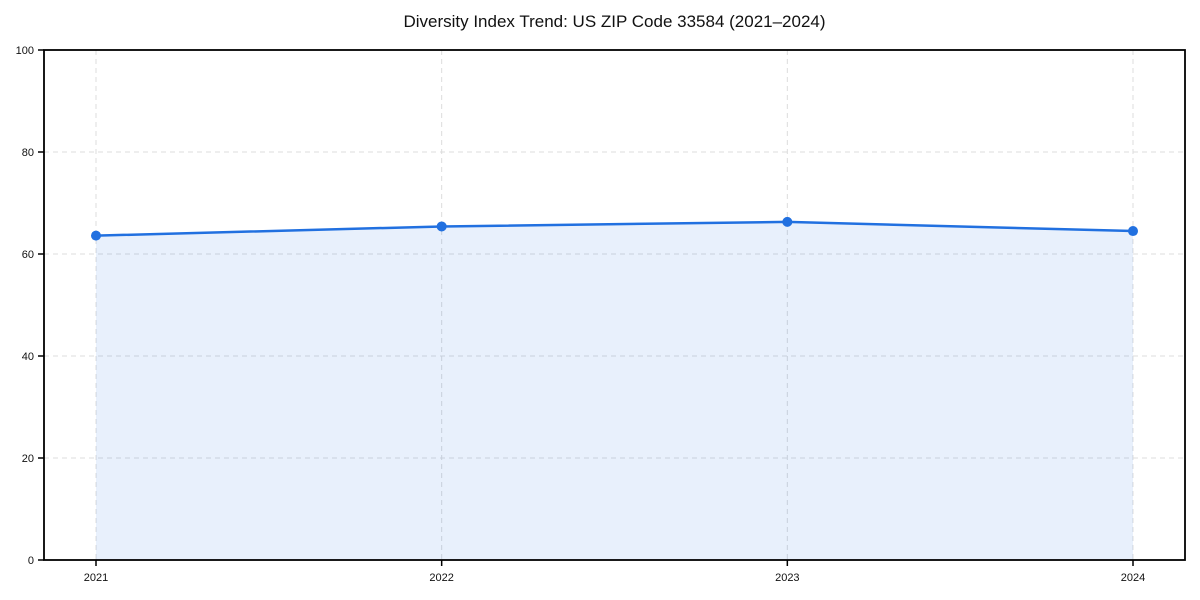 Image resolution: width=1200 pixels, height=600 pixels. I want to click on data-point-2022, so click(441, 226).